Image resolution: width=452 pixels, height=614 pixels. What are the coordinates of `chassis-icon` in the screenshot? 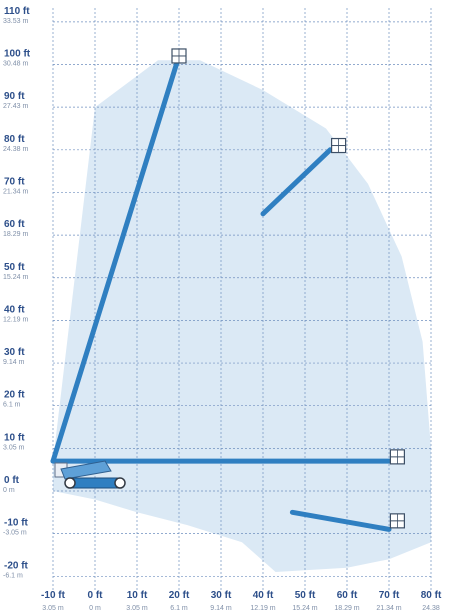 It's located at (86, 470).